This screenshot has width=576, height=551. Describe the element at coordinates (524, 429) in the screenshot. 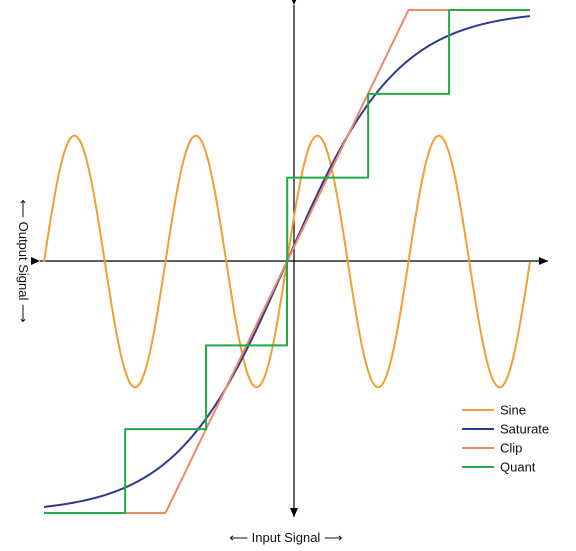

I see `legend-label-saturate: Saturate` at that location.